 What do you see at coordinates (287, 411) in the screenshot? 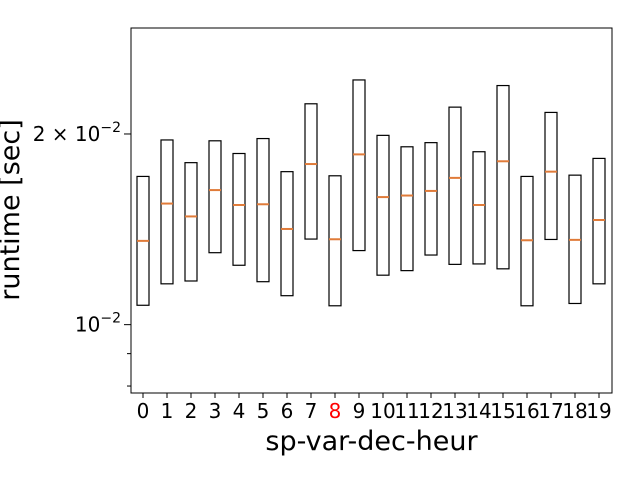
I see `x-tick-label-6: 6` at bounding box center [287, 411].